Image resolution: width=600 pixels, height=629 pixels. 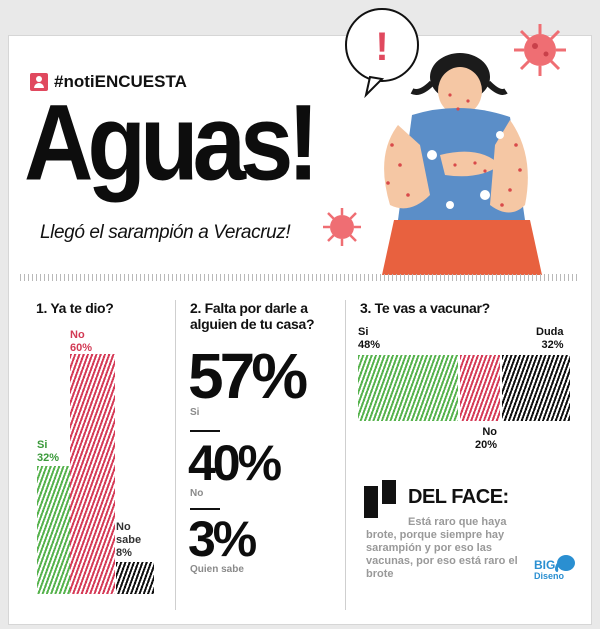 What do you see at coordinates (197, 493) in the screenshot?
I see `q2-label-no: No` at bounding box center [197, 493].